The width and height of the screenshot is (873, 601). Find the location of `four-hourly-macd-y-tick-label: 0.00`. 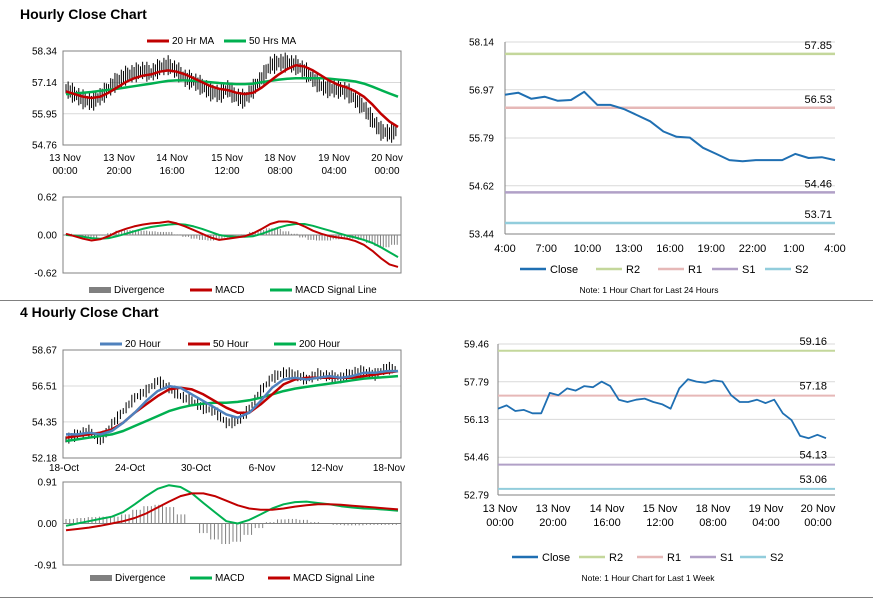

four-hourly-macd-y-tick-label: 0.00 is located at coordinates (48, 524).